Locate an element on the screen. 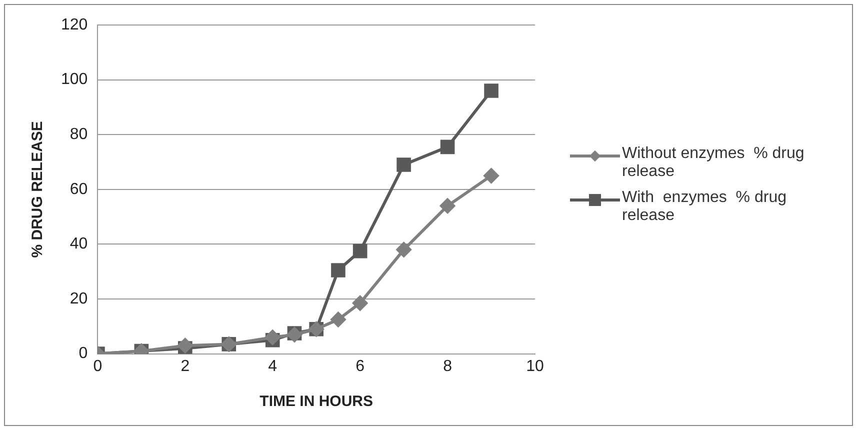 The width and height of the screenshot is (859, 434). y-tick-label: 120 is located at coordinates (74, 25).